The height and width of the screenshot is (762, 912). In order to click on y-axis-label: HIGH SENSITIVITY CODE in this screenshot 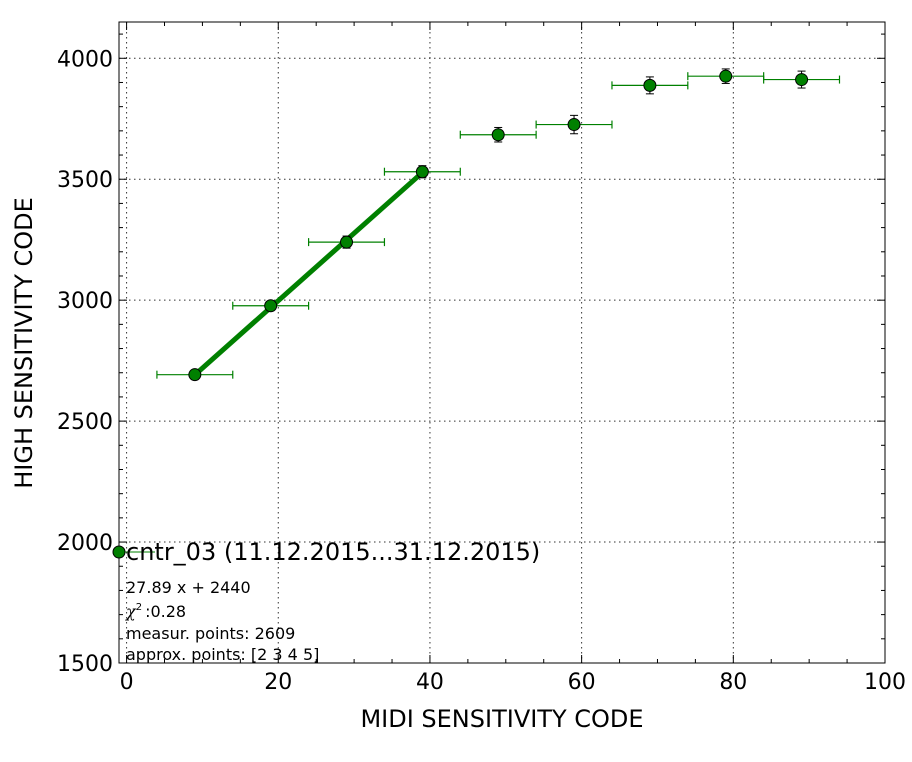, I will do `click(24, 343)`.